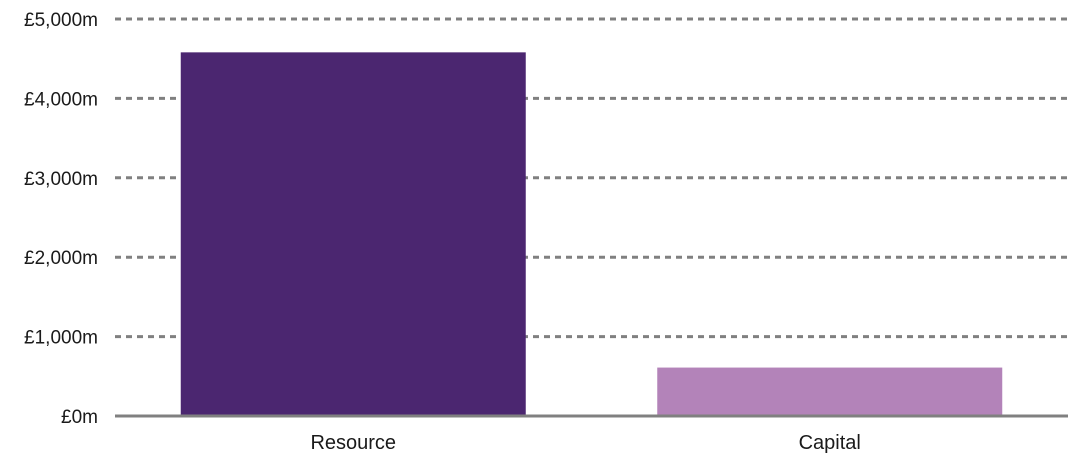 The height and width of the screenshot is (457, 1068). I want to click on x-category-label: Capital, so click(830, 443).